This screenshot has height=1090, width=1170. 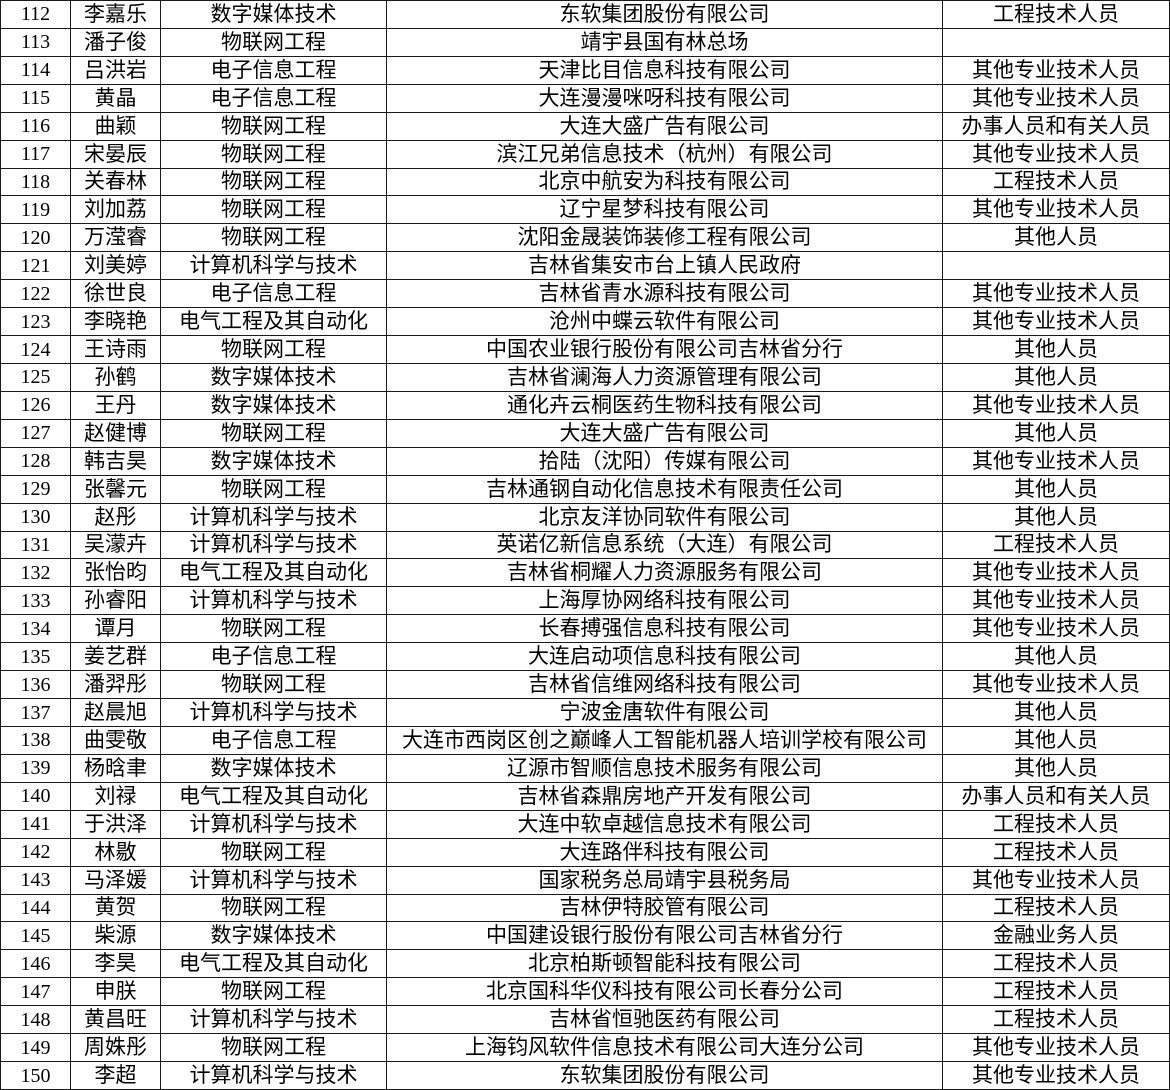 I want to click on cell-employer: 靖宇县国有林总场, so click(x=664, y=42).